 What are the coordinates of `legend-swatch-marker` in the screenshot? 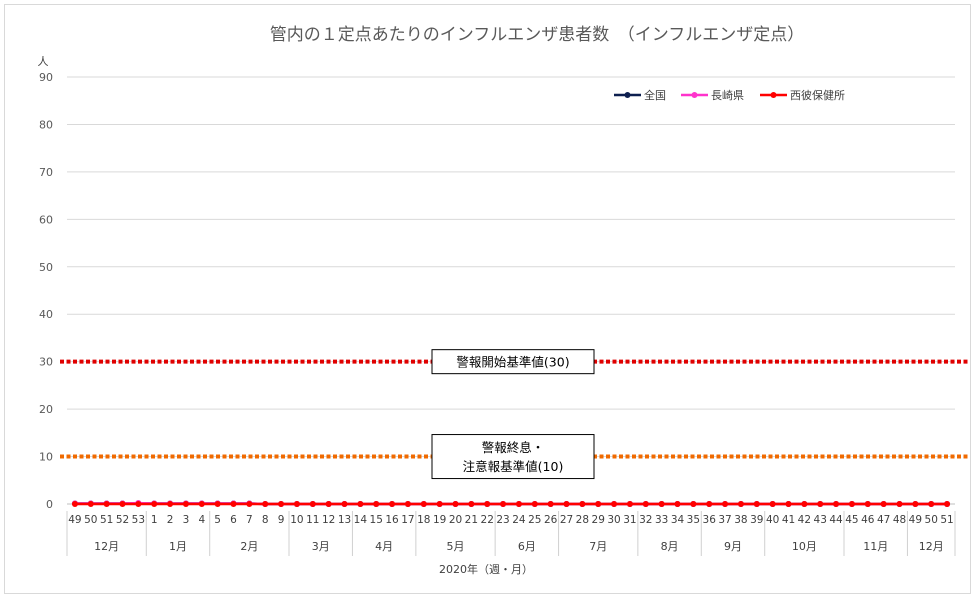 It's located at (773, 95).